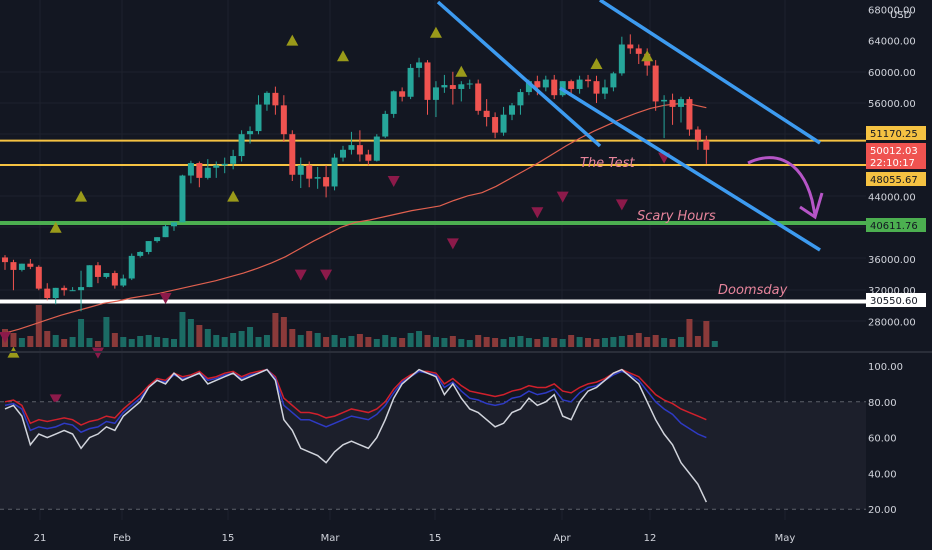 The image size is (932, 550). I want to click on price-tick-label: 68000.00, so click(892, 10).